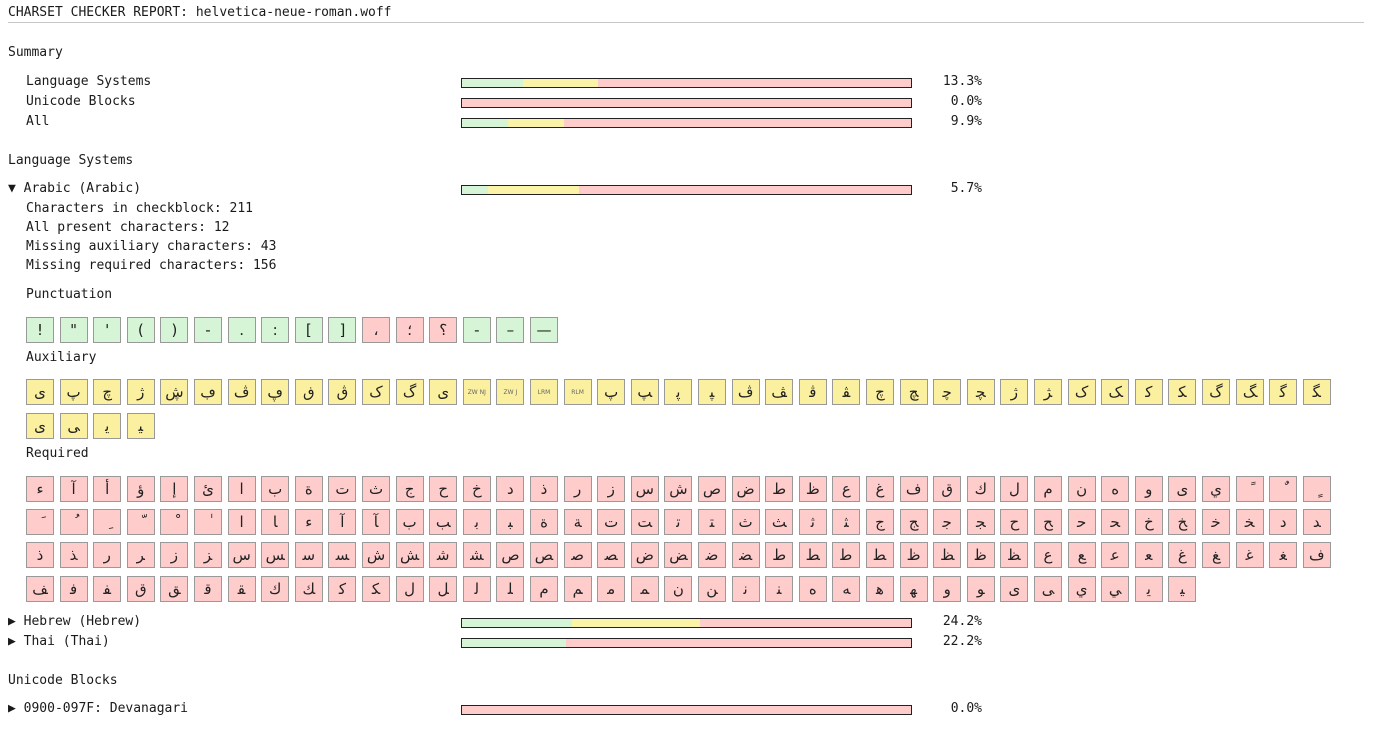  What do you see at coordinates (73, 589) in the screenshot?
I see `glyph-tile: ﻓ` at bounding box center [73, 589].